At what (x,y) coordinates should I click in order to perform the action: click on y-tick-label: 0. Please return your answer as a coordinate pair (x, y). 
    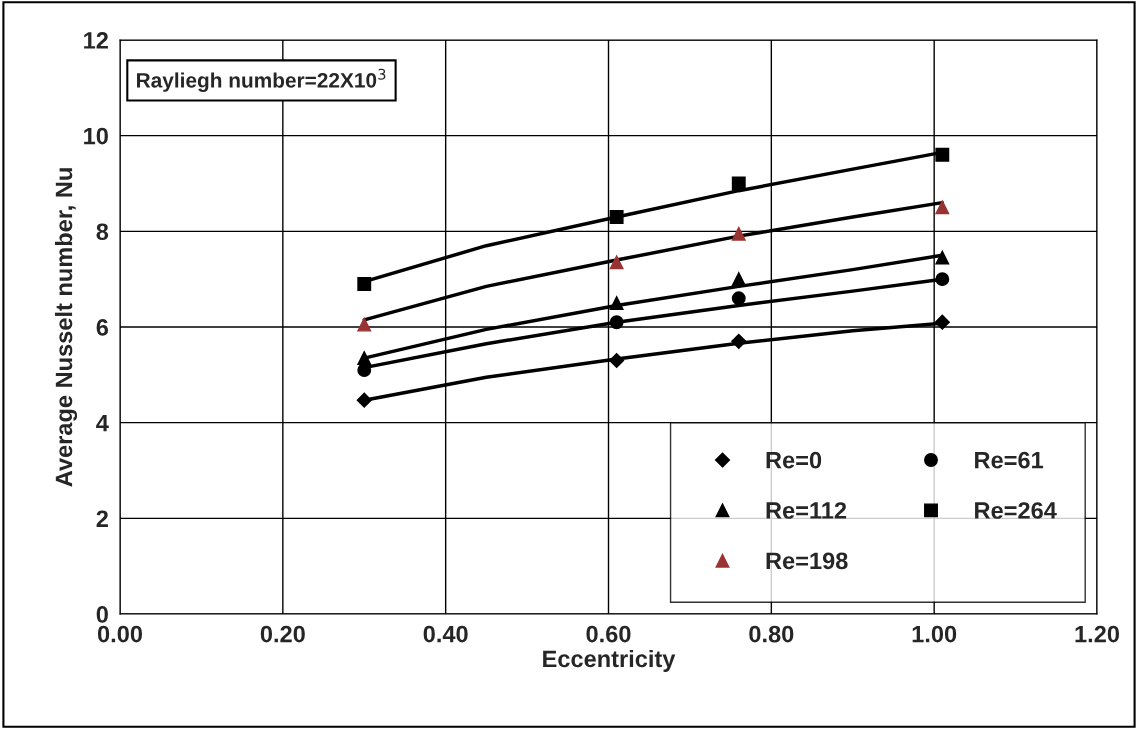
    Looking at the image, I should click on (102, 614).